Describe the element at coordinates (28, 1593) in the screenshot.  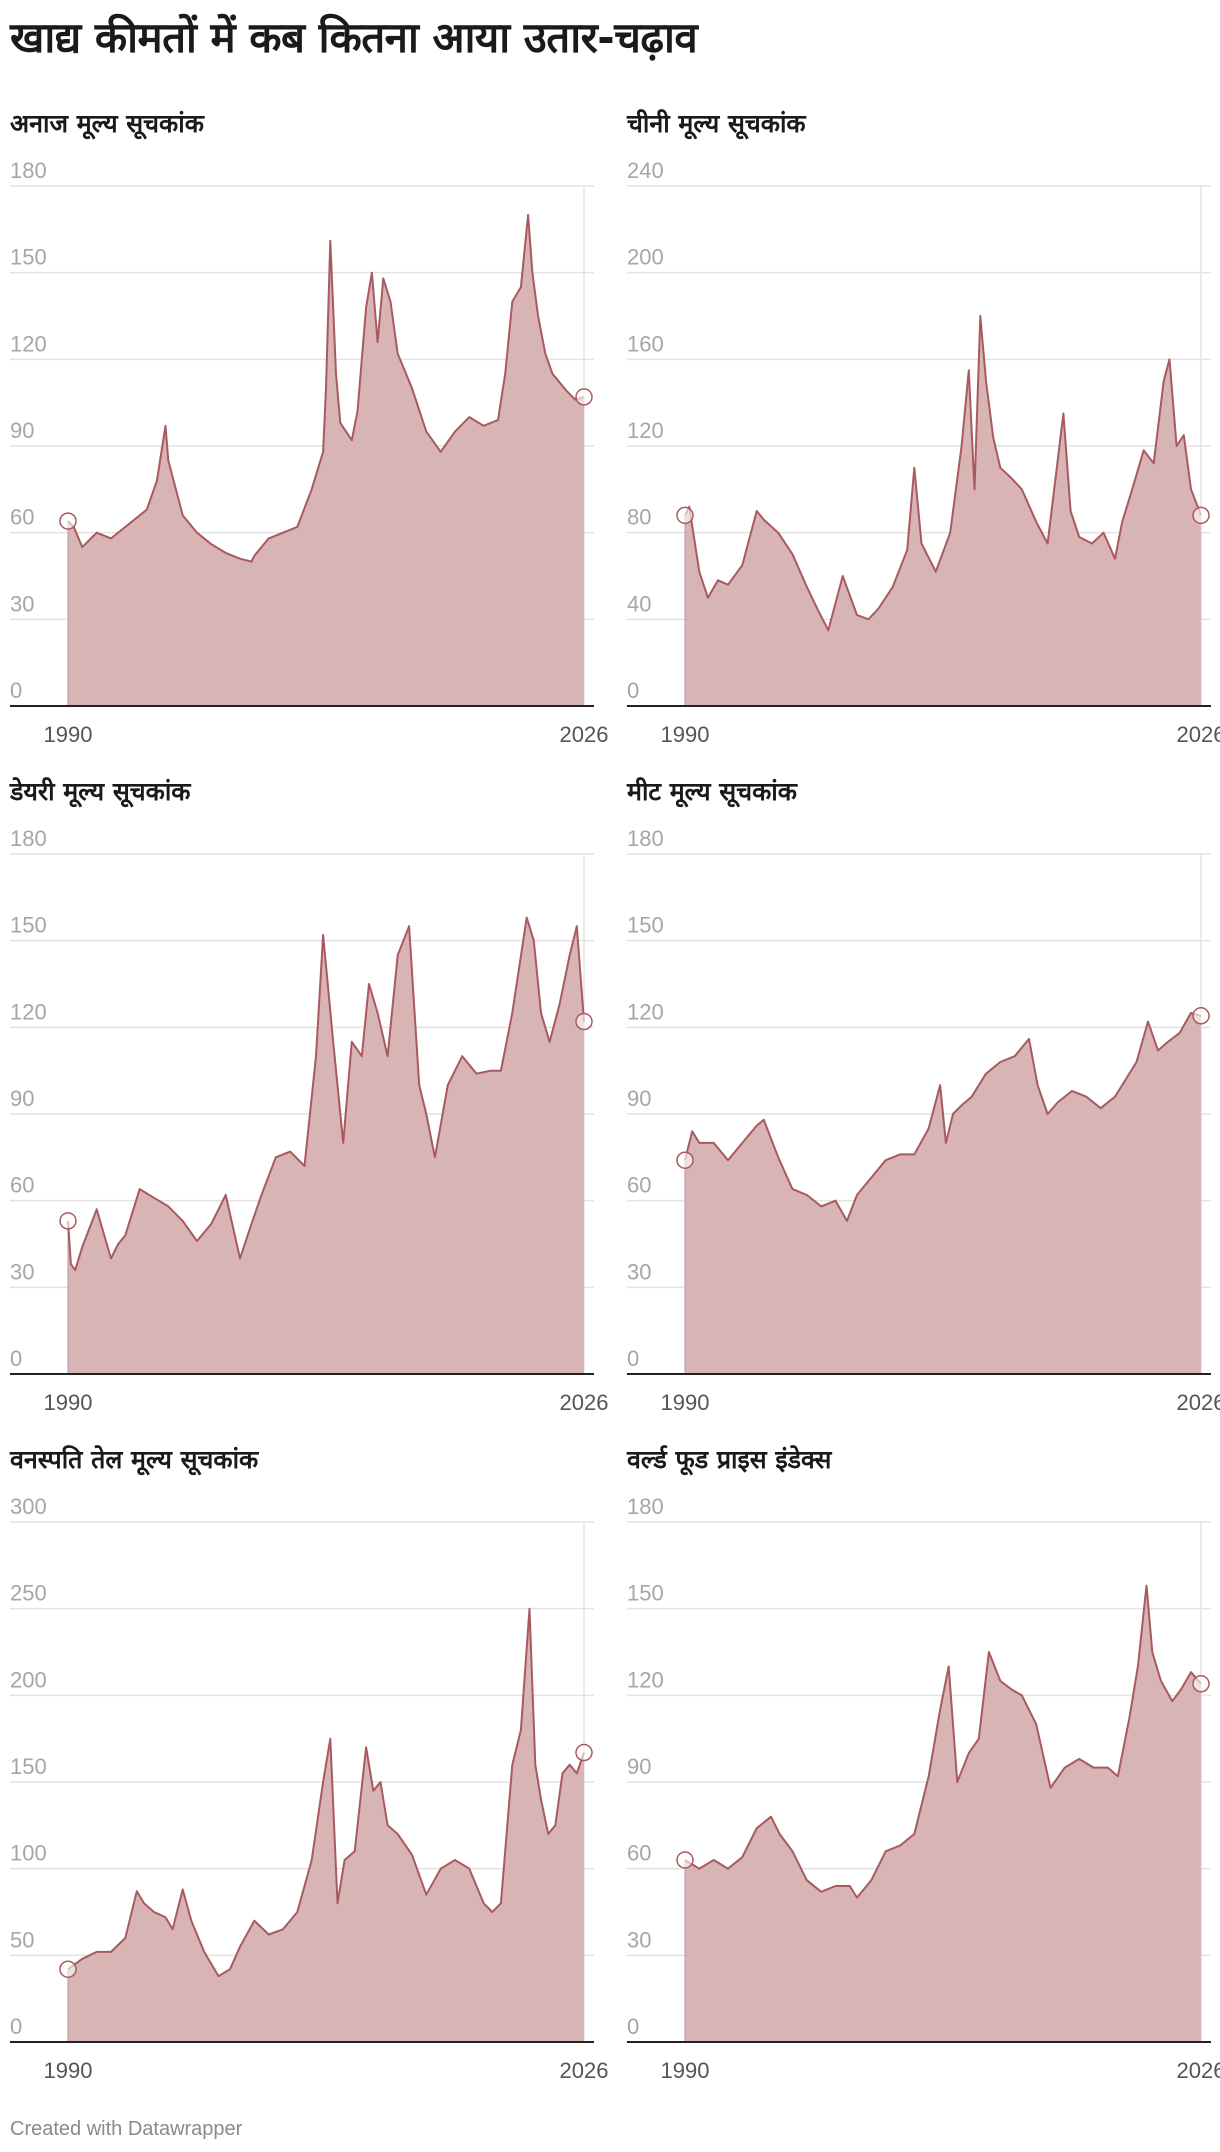
I see `y-tick-label: 250` at that location.